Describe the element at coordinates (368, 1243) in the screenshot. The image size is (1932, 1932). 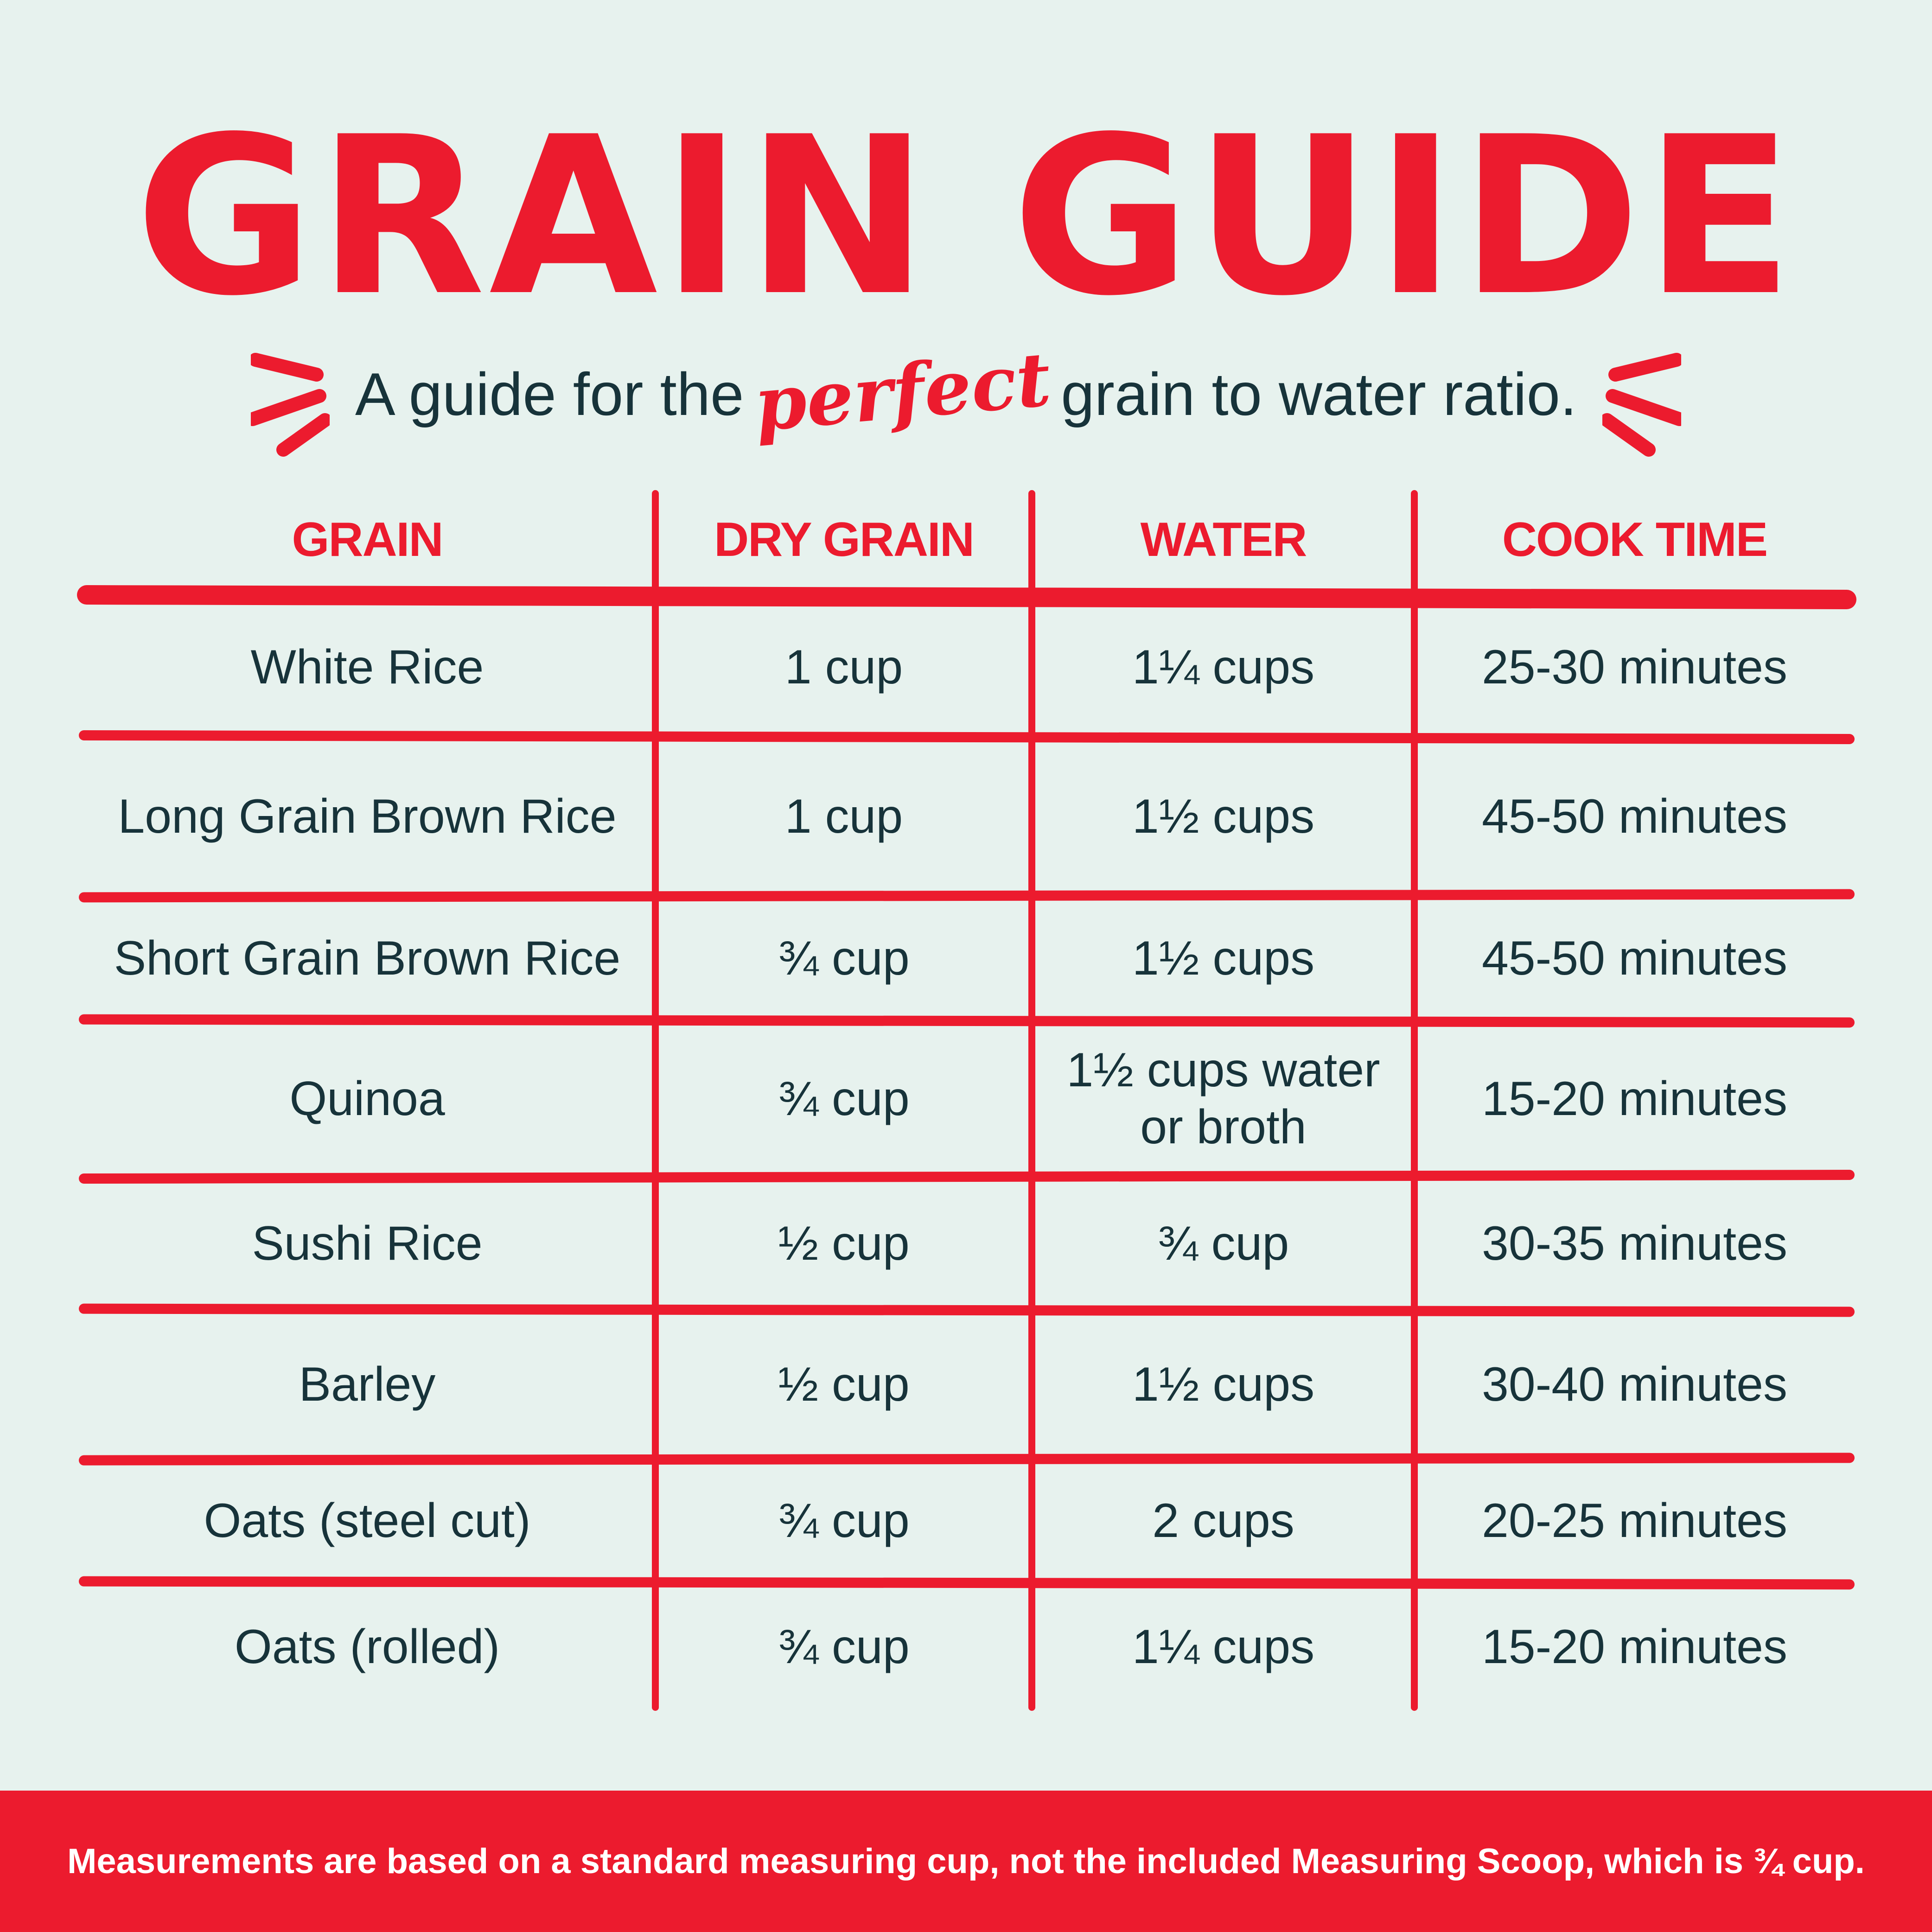
I see `cell-grain: Sushi Rice` at that location.